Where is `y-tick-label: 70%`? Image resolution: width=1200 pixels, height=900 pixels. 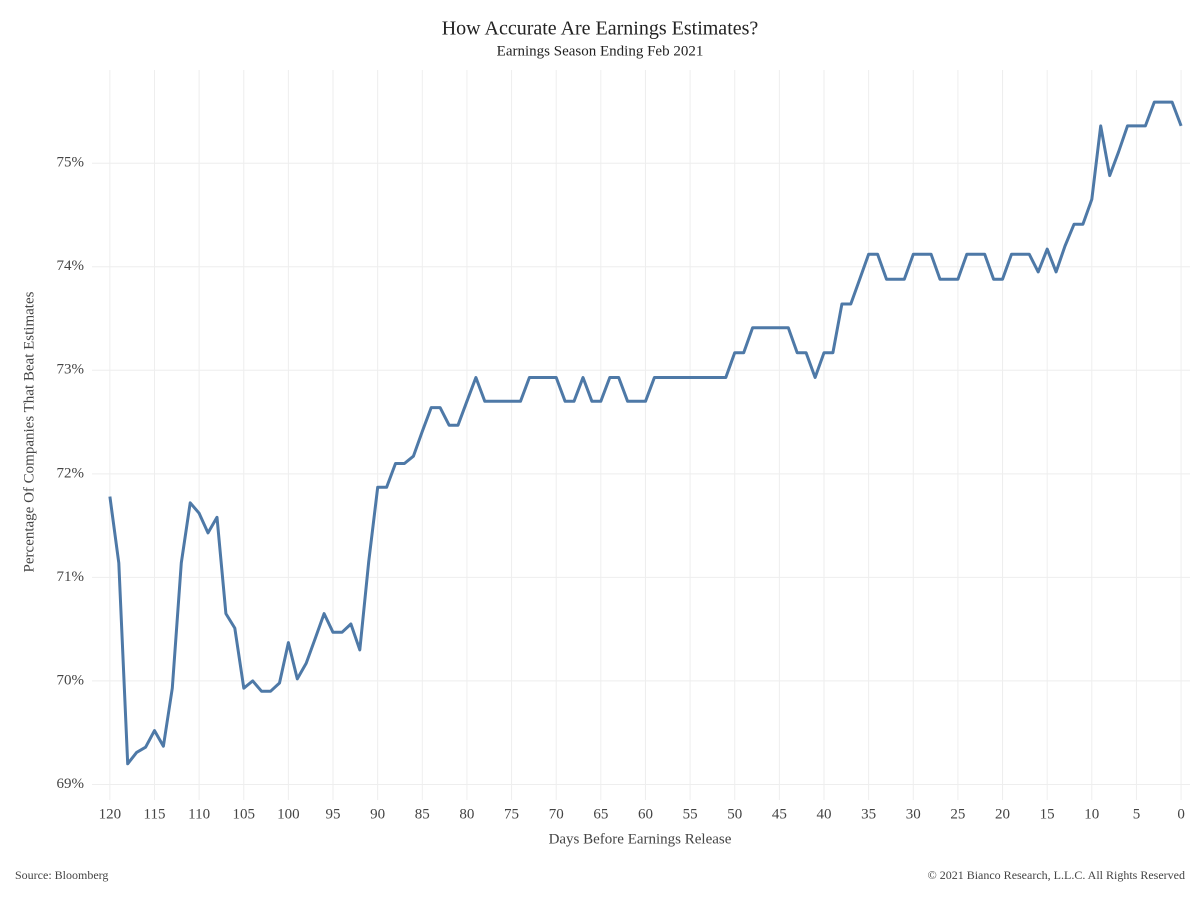
y-tick-label: 70% is located at coordinates (71, 680).